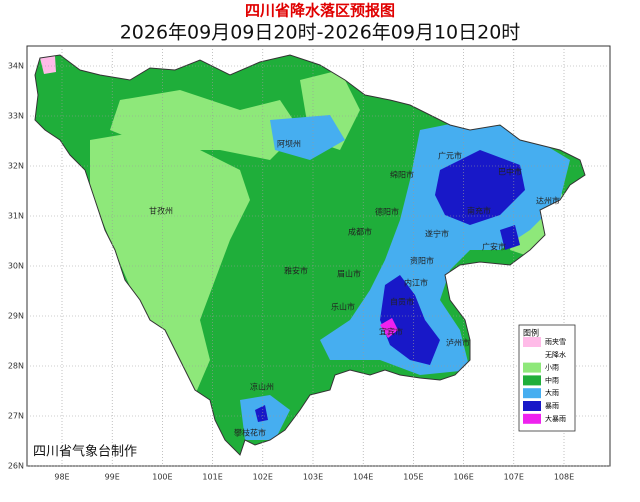  What do you see at coordinates (458, 343) in the screenshot?
I see `city-label: 泸州市` at bounding box center [458, 343].